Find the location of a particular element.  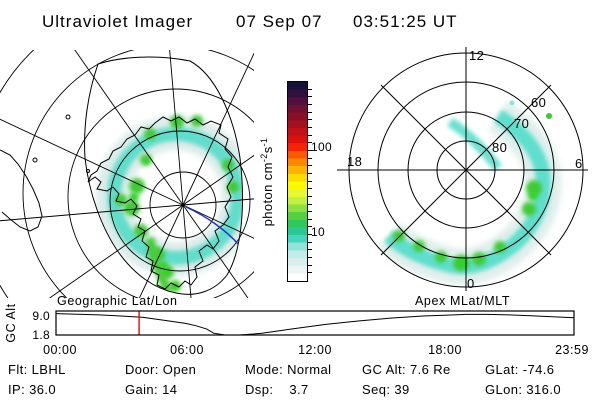

unit-text-2: s is located at coordinates (268, 150).